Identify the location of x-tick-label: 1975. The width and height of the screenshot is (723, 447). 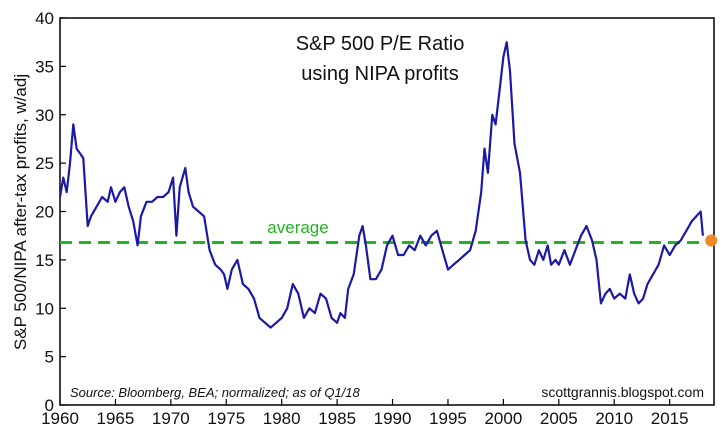
(226, 418).